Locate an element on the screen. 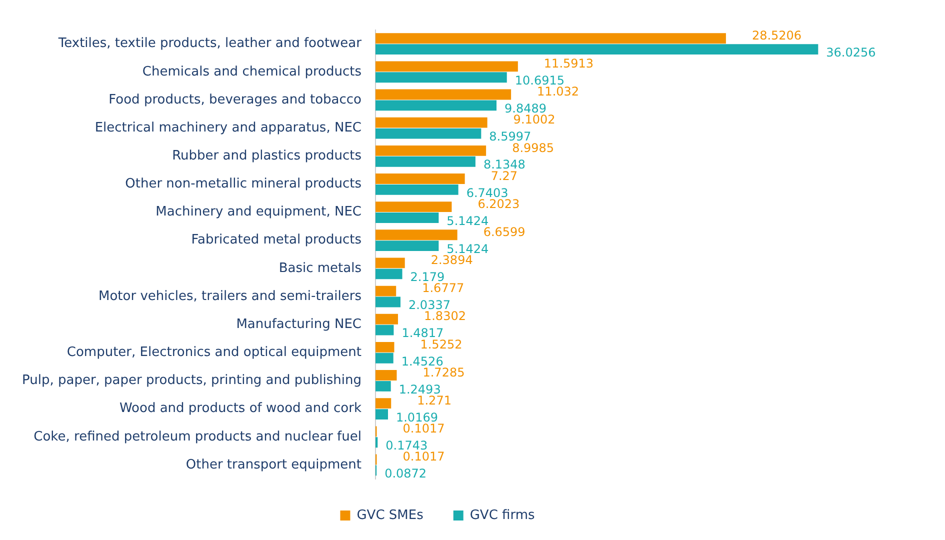  y-tick-label: Basic metals is located at coordinates (320, 268).